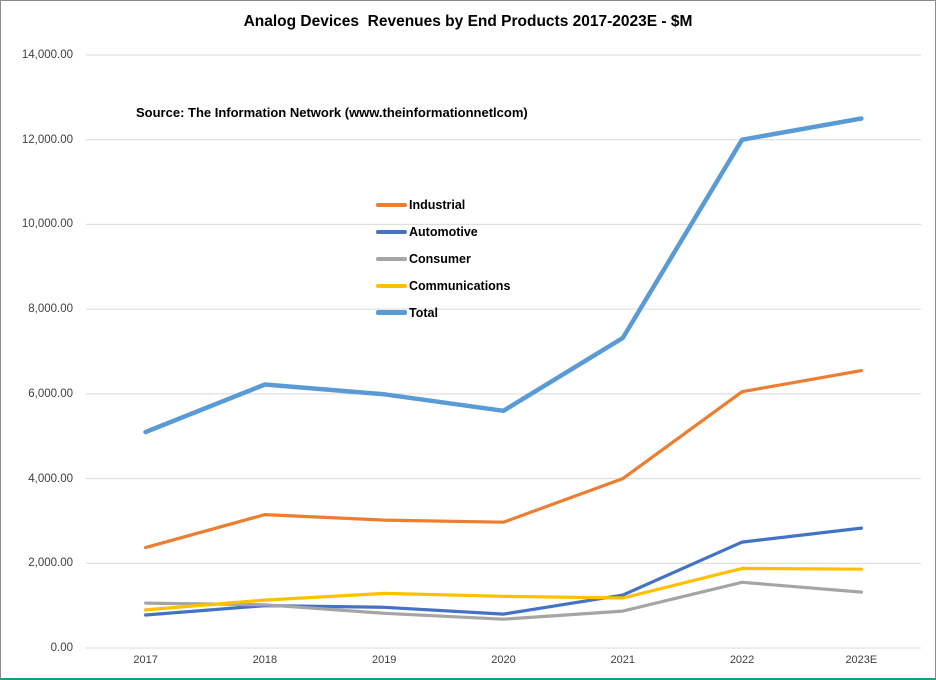  I want to click on x-tick-label: 2017, so click(145, 660).